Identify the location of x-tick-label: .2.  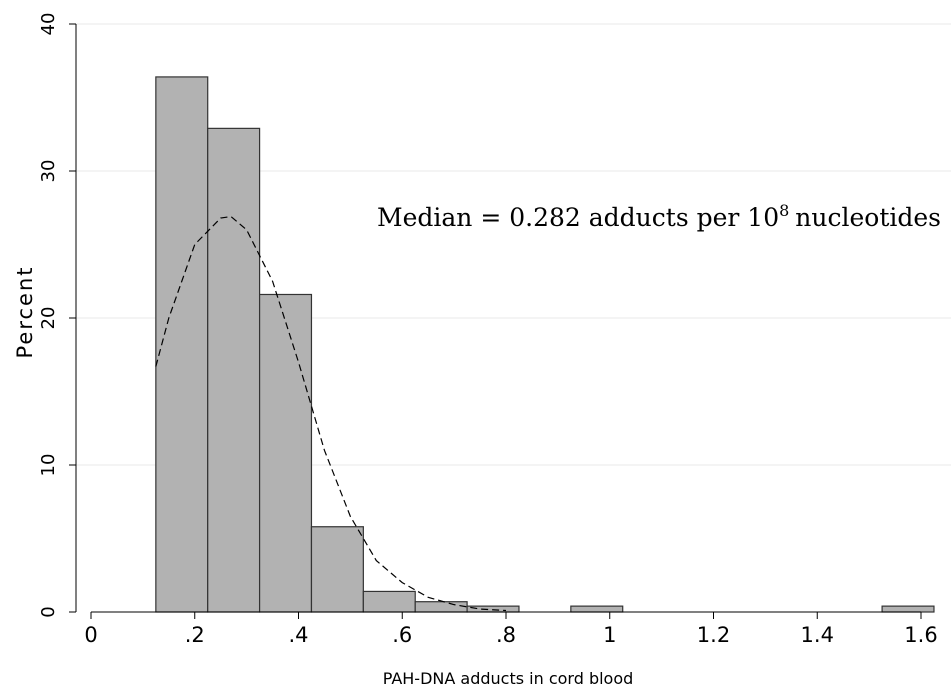
(195, 635).